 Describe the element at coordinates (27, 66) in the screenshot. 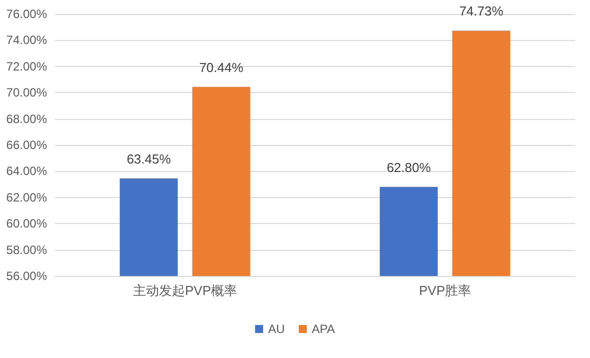

I see `y-tick-label: 72.00%` at that location.